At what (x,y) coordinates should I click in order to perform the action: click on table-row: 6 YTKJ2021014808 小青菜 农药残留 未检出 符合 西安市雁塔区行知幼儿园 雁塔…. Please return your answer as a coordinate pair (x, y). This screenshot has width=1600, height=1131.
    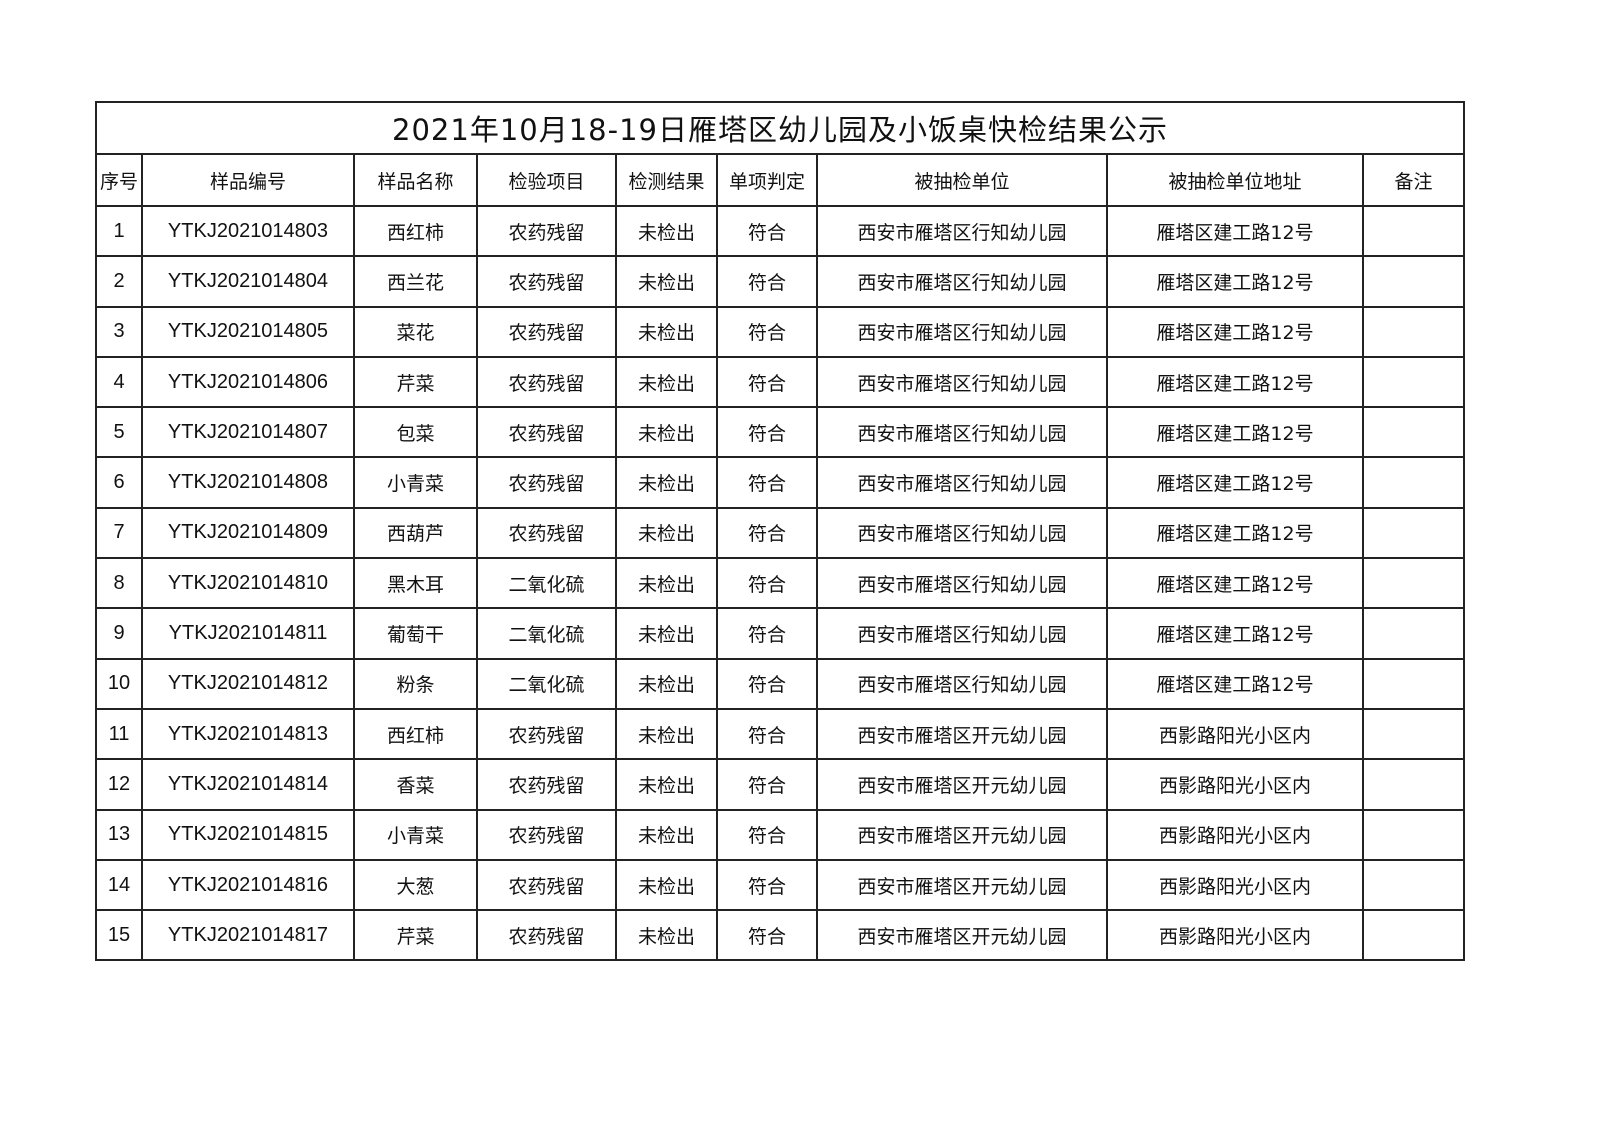
    Looking at the image, I should click on (780, 482).